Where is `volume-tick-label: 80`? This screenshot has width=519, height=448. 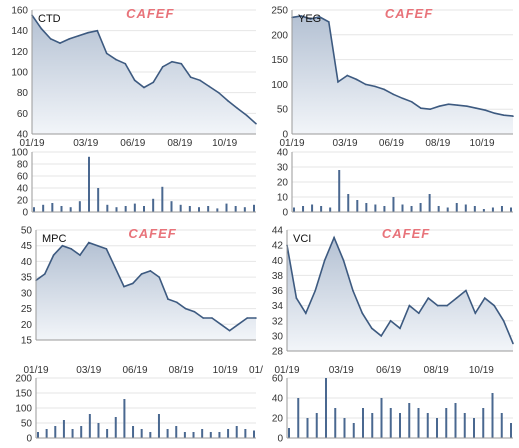
volume-tick-label: 80 is located at coordinates (23, 165).